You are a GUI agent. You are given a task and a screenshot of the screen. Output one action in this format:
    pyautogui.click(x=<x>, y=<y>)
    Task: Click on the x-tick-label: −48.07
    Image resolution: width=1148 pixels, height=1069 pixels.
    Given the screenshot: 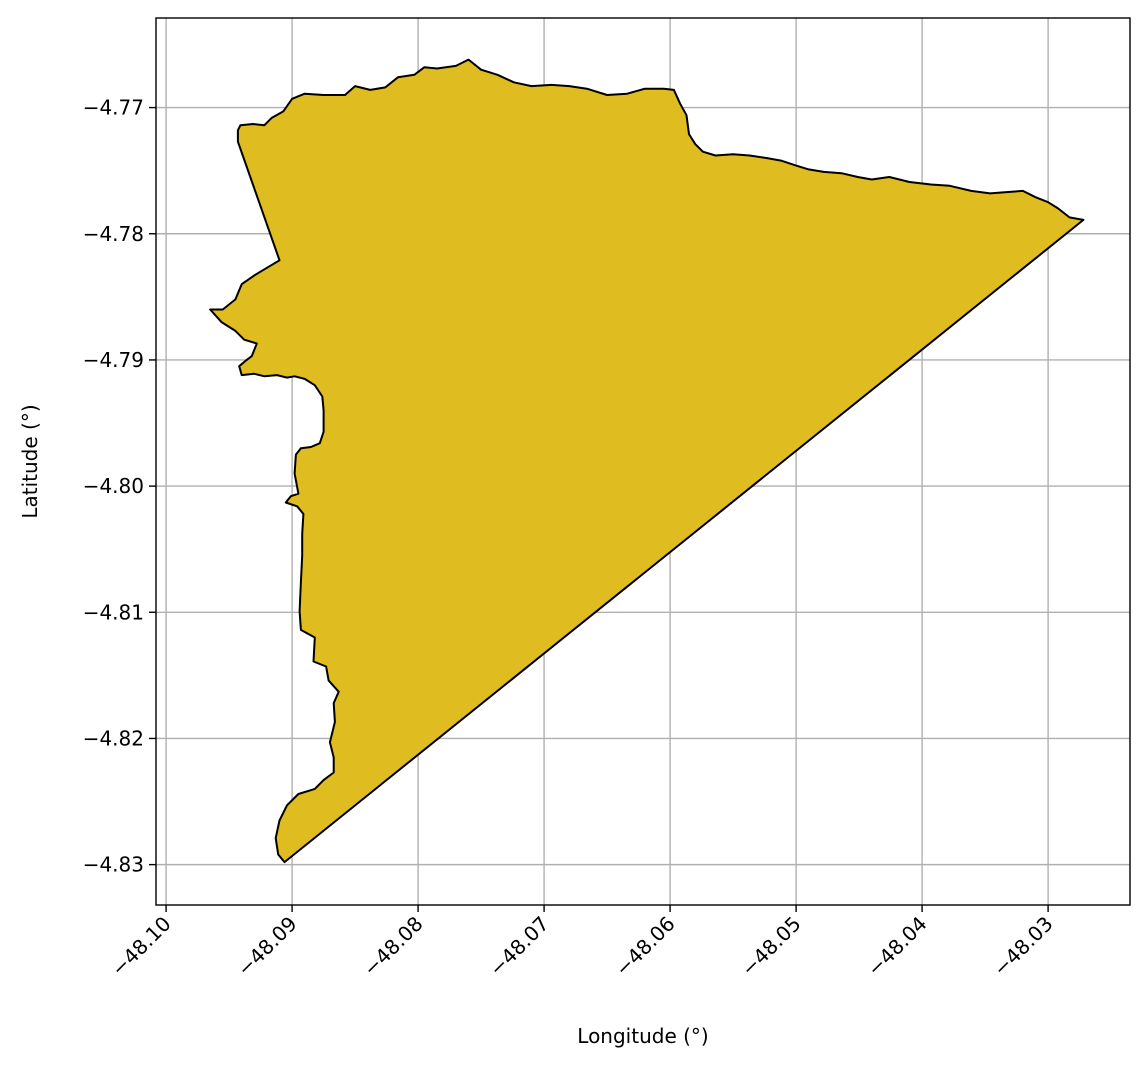 What is the action you would take?
    pyautogui.click(x=518, y=946)
    